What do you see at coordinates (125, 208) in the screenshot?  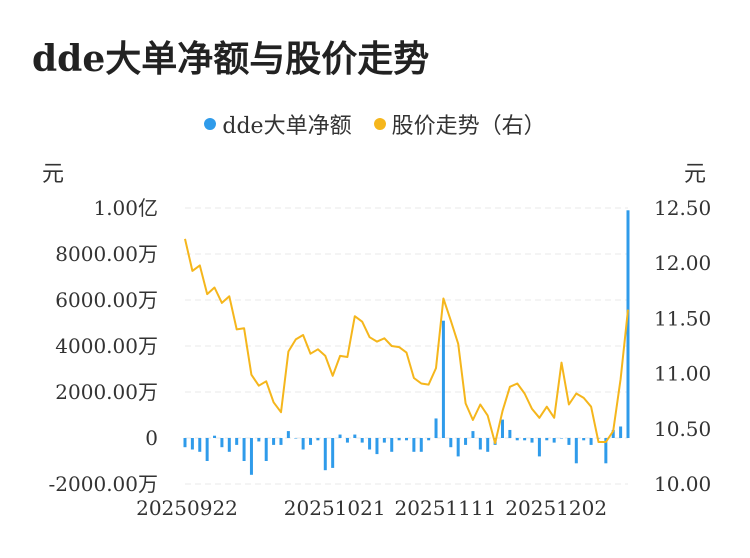 I see `left-tick-label: 1.00亿` at bounding box center [125, 208].